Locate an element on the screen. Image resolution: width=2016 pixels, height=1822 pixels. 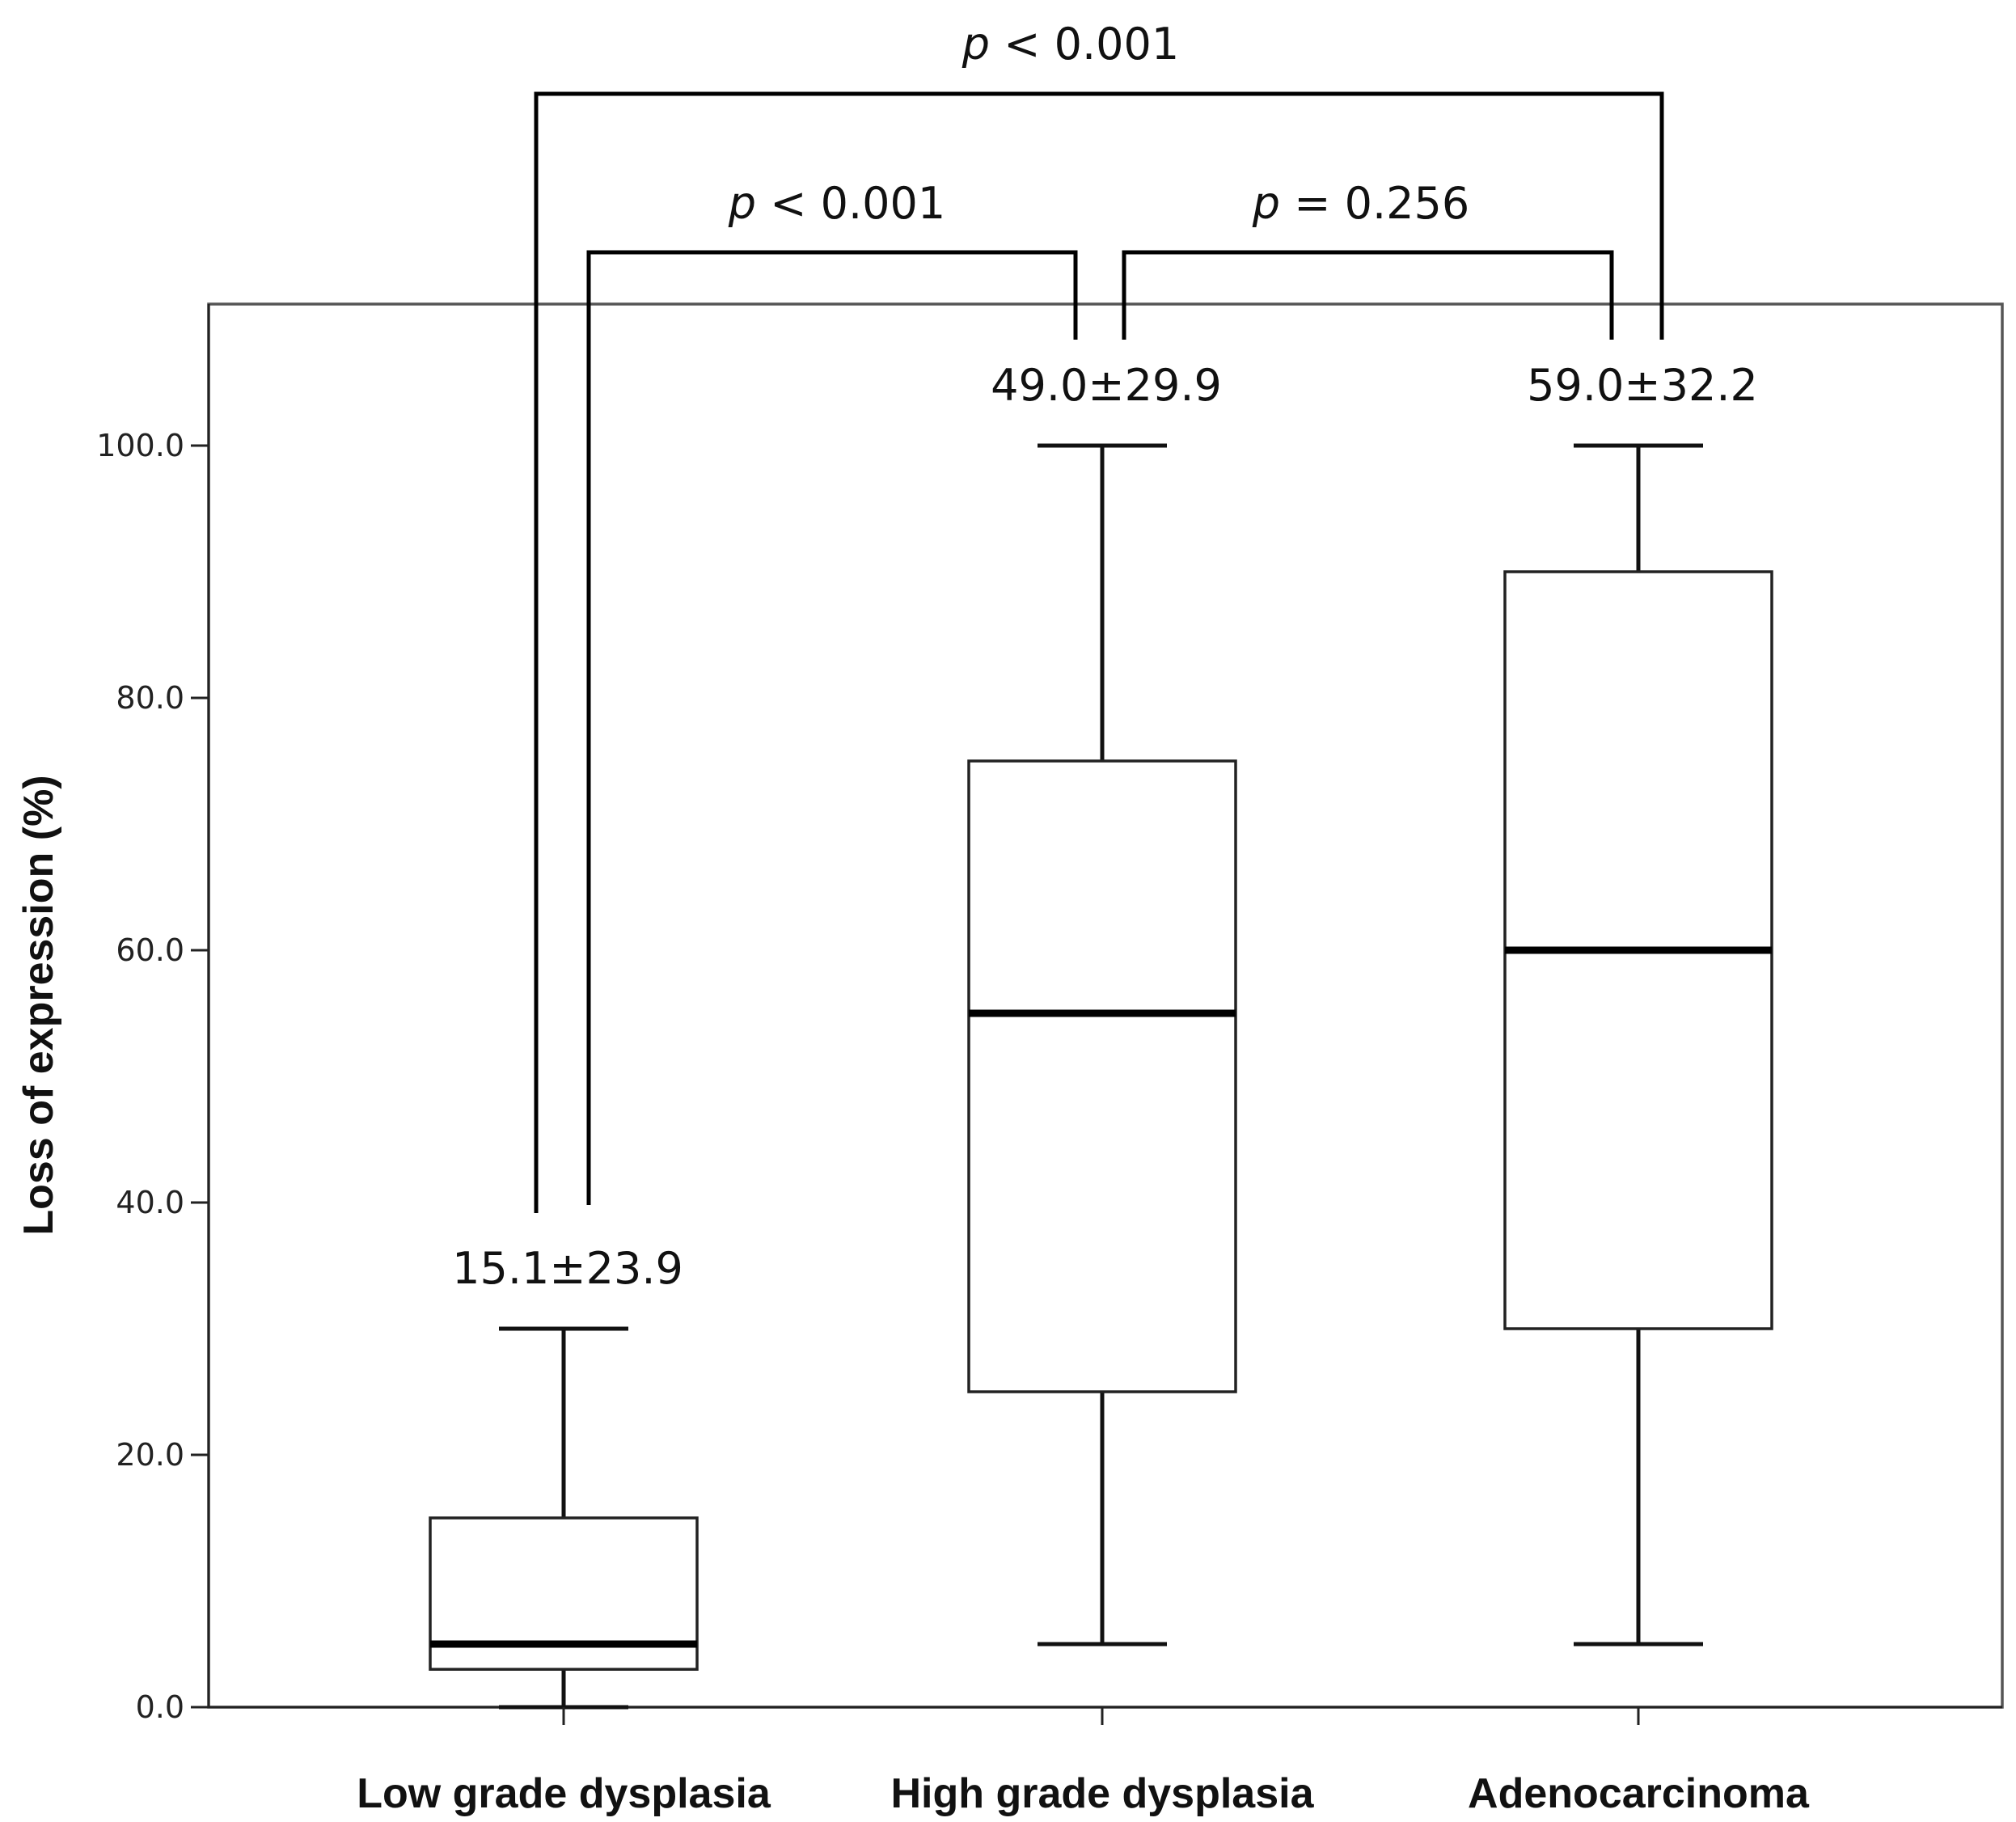
y-axis-ticks: 0.0 20.0 40.0 60.0 80.0 100.0 is located at coordinates (152, 1076).